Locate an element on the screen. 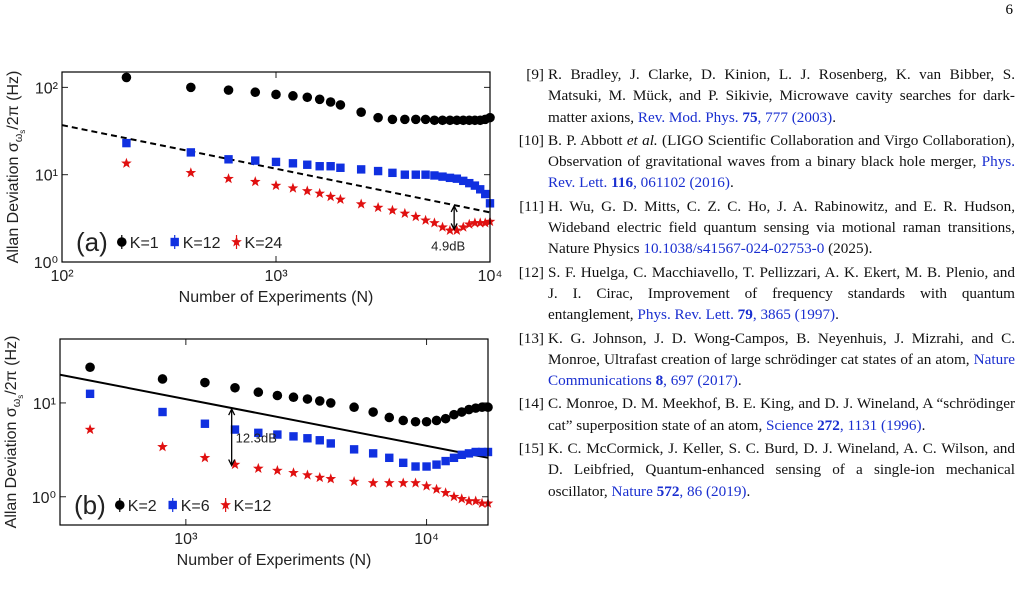 The image size is (1023, 611). reference-link: , 061102 (2016) is located at coordinates (681, 183).